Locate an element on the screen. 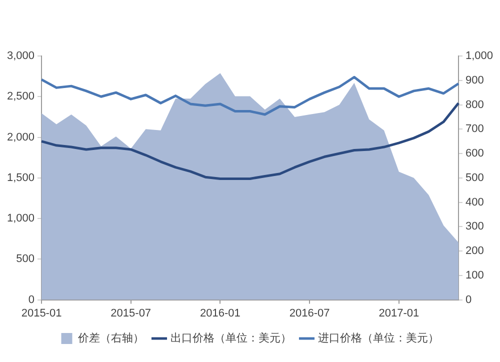 The width and height of the screenshot is (500, 362). legend-label: 价差（右轴） is located at coordinates (110, 337).